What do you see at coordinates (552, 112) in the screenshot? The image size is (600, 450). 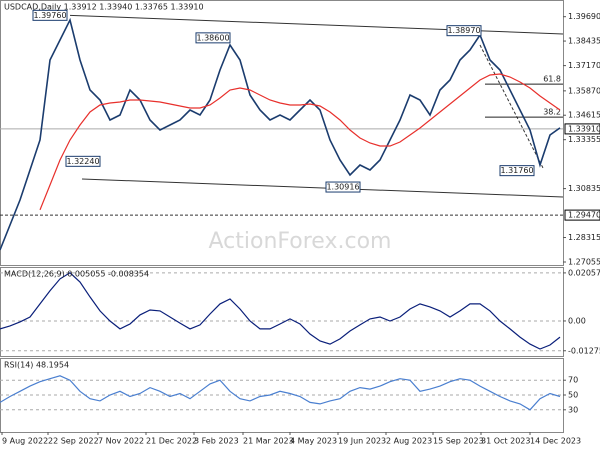 I see `fibo-label: 38.2` at bounding box center [552, 112].